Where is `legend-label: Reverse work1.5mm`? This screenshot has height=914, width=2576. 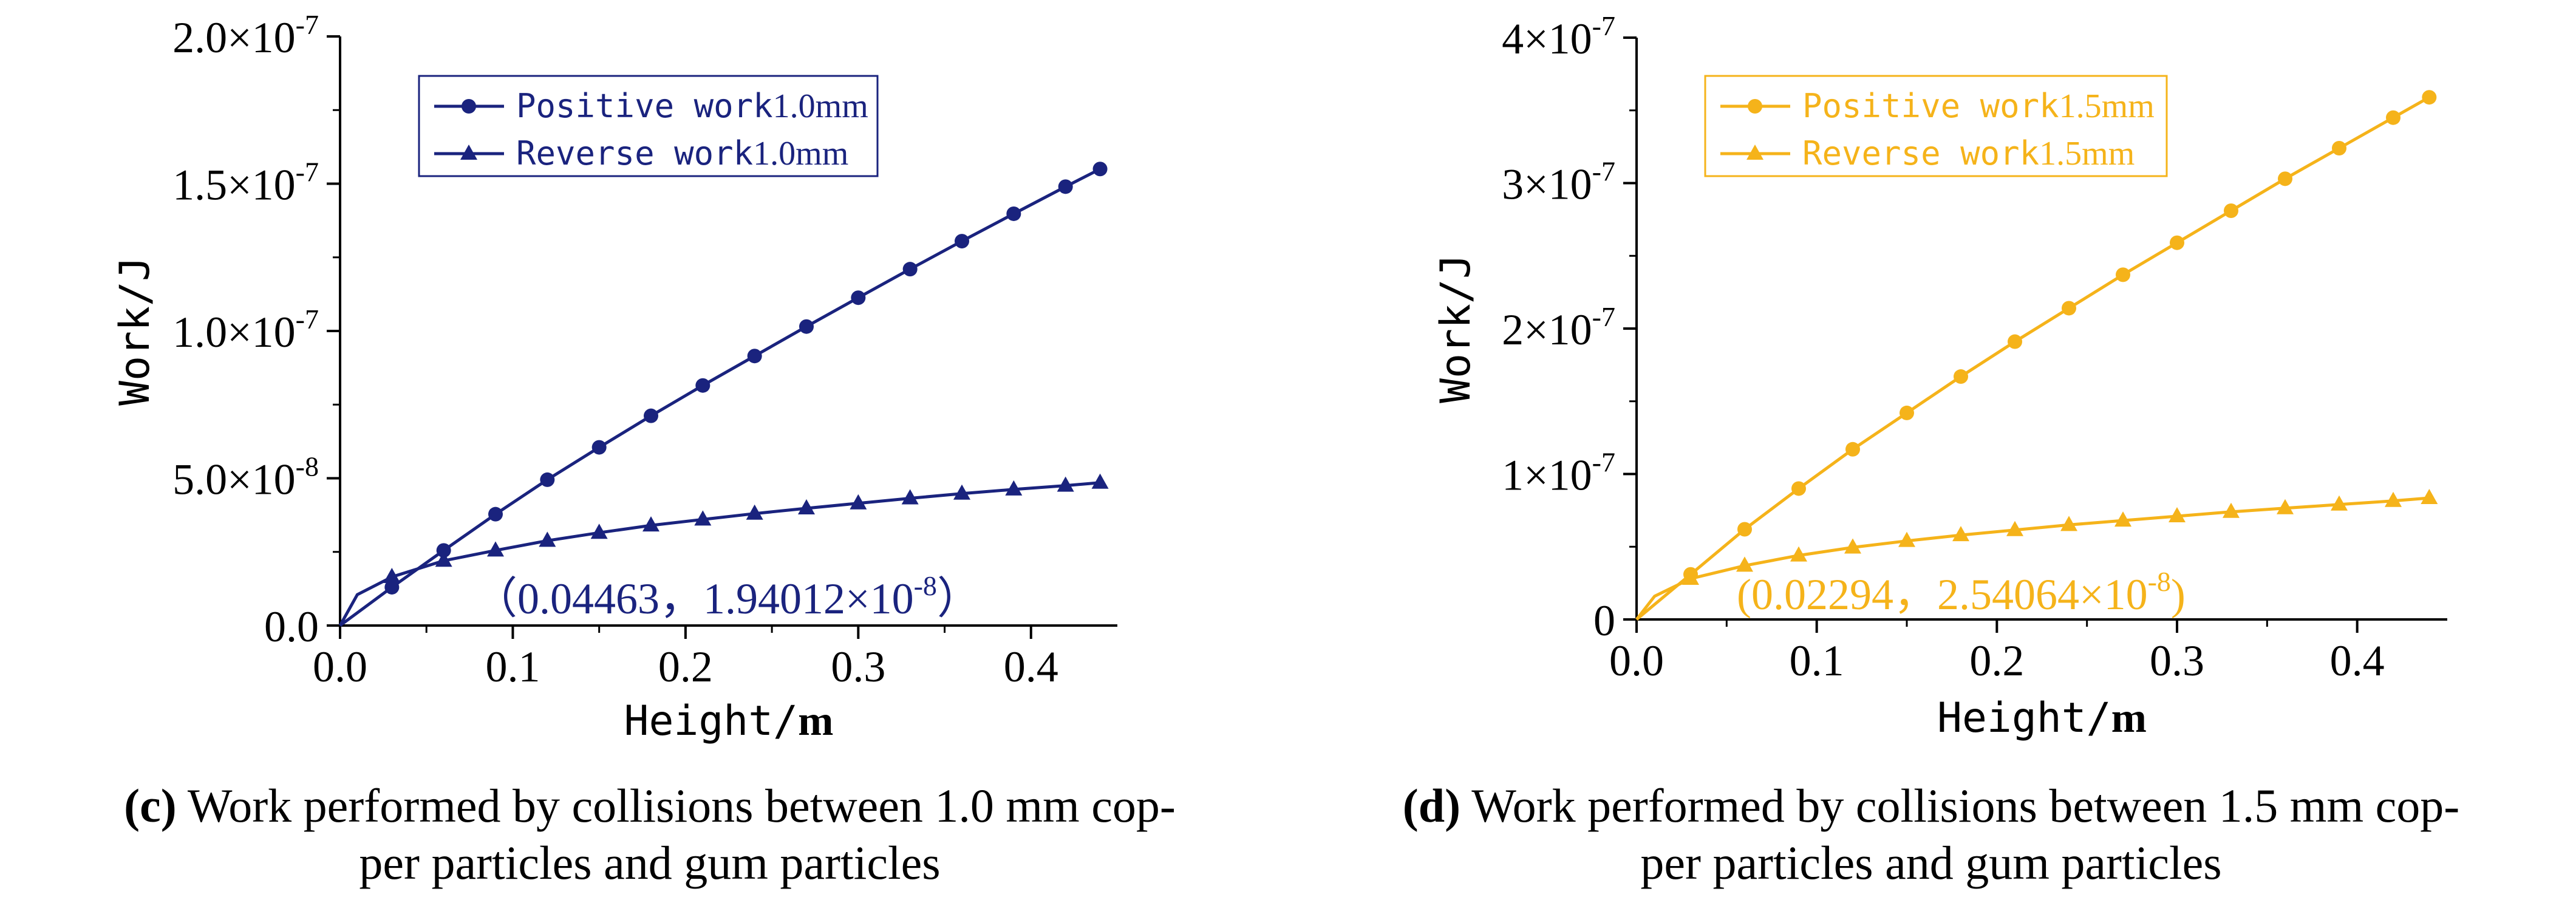 legend-label: Reverse work1.5mm is located at coordinates (1969, 153).